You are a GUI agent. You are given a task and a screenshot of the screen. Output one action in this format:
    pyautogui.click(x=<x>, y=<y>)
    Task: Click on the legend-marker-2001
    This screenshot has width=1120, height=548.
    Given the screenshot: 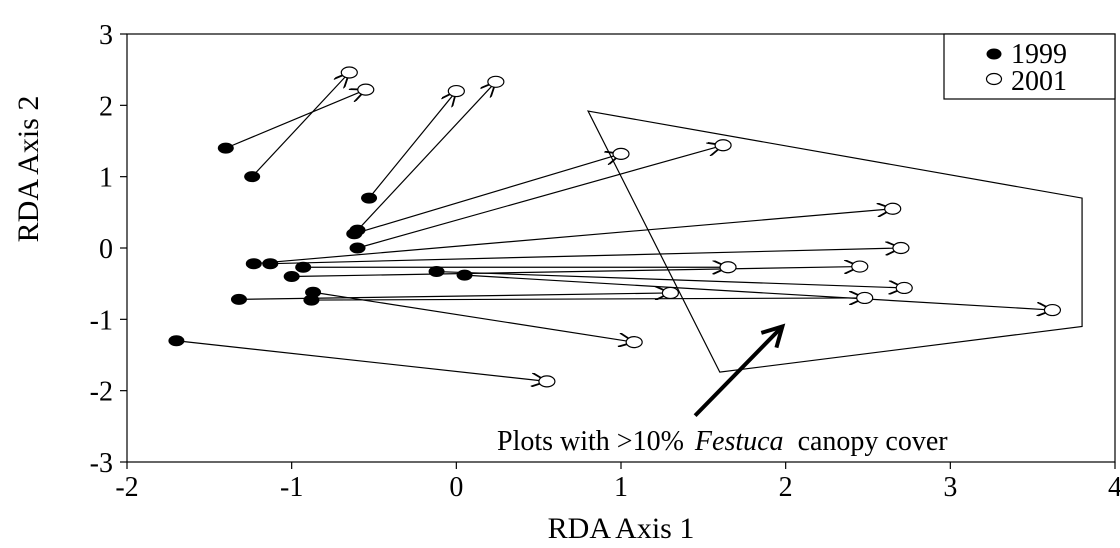 What is the action you would take?
    pyautogui.click(x=994, y=79)
    